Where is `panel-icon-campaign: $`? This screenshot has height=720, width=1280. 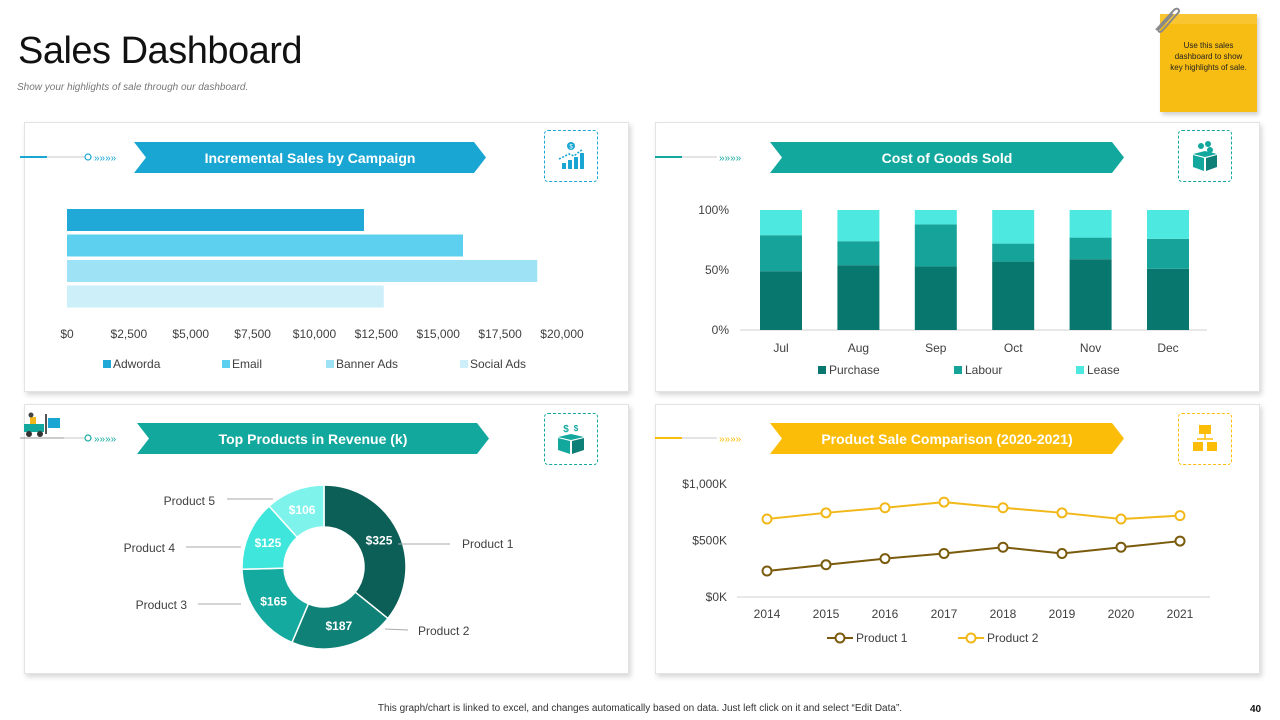
panel-icon-campaign: $ is located at coordinates (571, 156).